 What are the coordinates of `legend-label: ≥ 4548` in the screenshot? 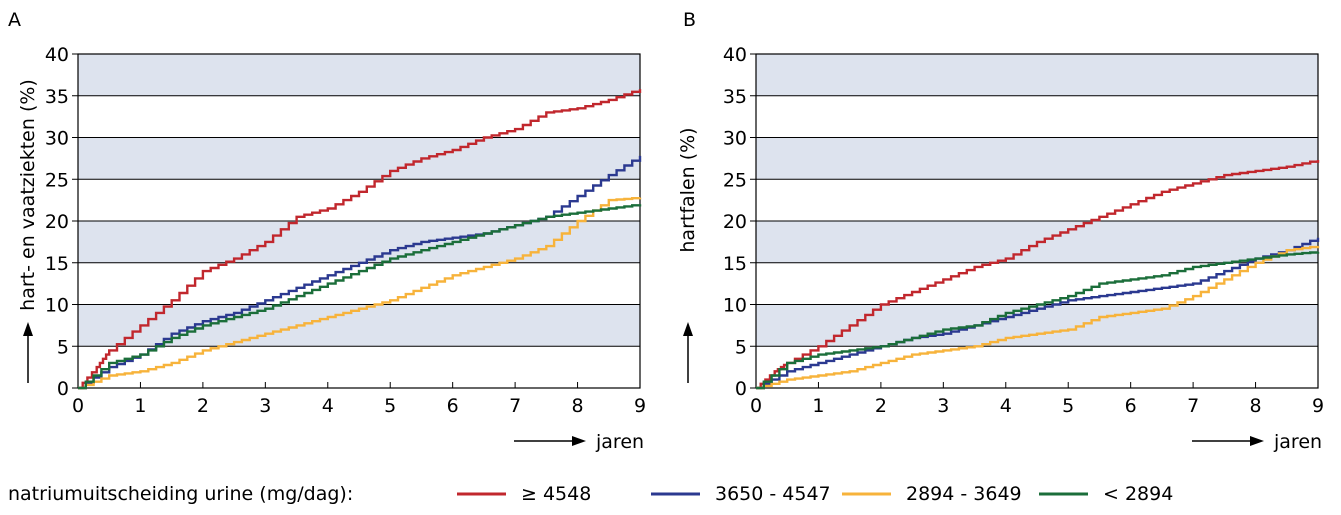 It's located at (556, 494).